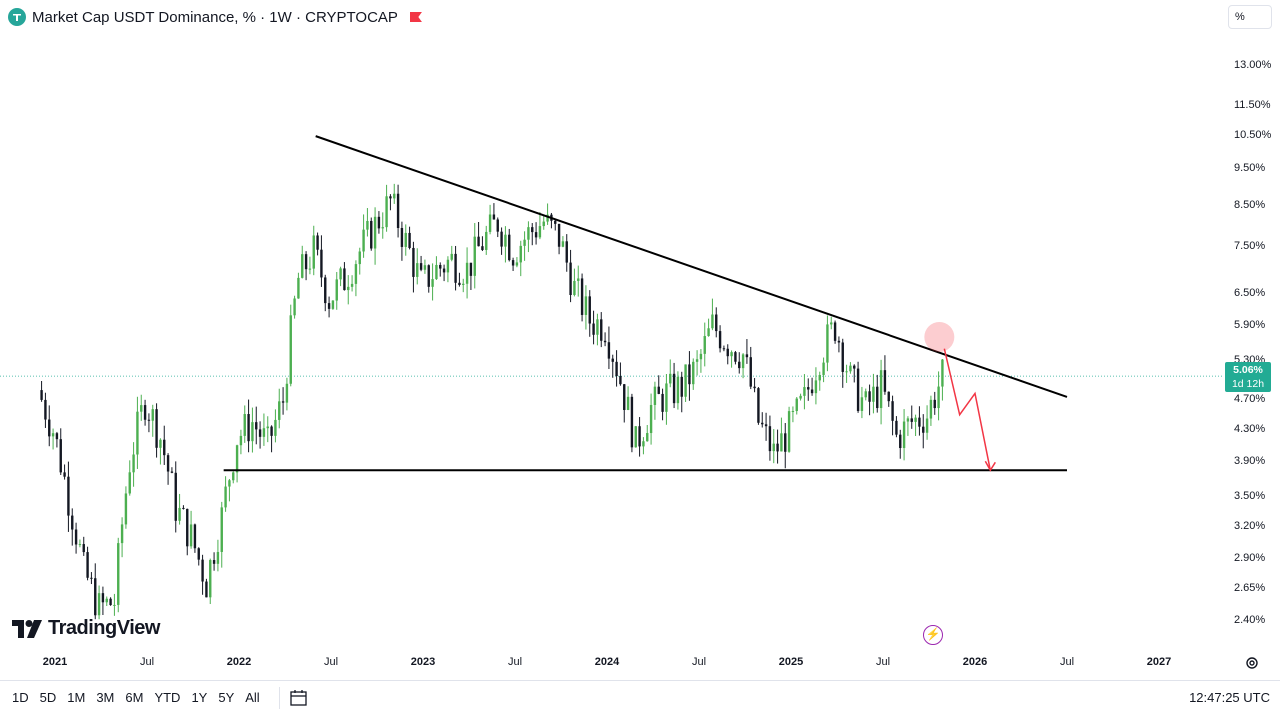 Image resolution: width=1280 pixels, height=720 pixels. I want to click on last-price-value: 5.06%, so click(1248, 370).